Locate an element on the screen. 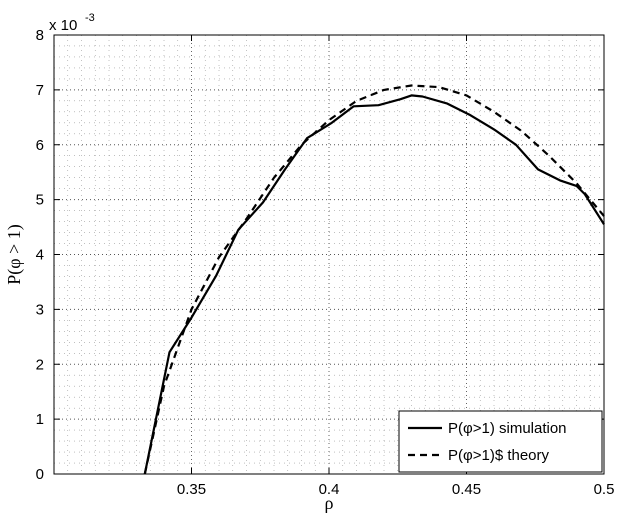  x-tick-label: 0.45 is located at coordinates (466, 489).